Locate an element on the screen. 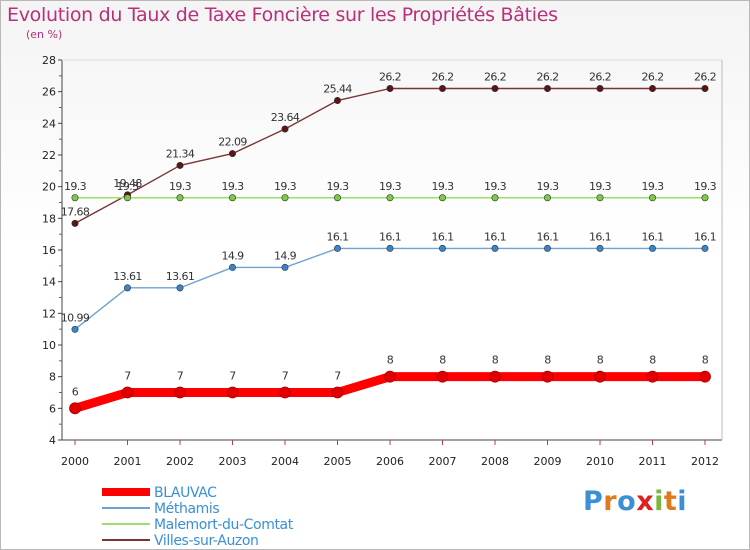 The image size is (750, 550). x-tick-label: 2002 is located at coordinates (180, 461).